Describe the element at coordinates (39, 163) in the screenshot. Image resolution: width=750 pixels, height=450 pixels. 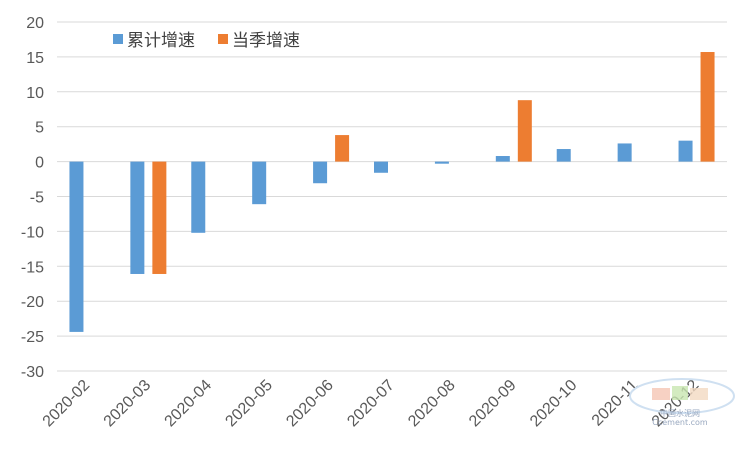
I see `y-tick-label: 0` at that location.